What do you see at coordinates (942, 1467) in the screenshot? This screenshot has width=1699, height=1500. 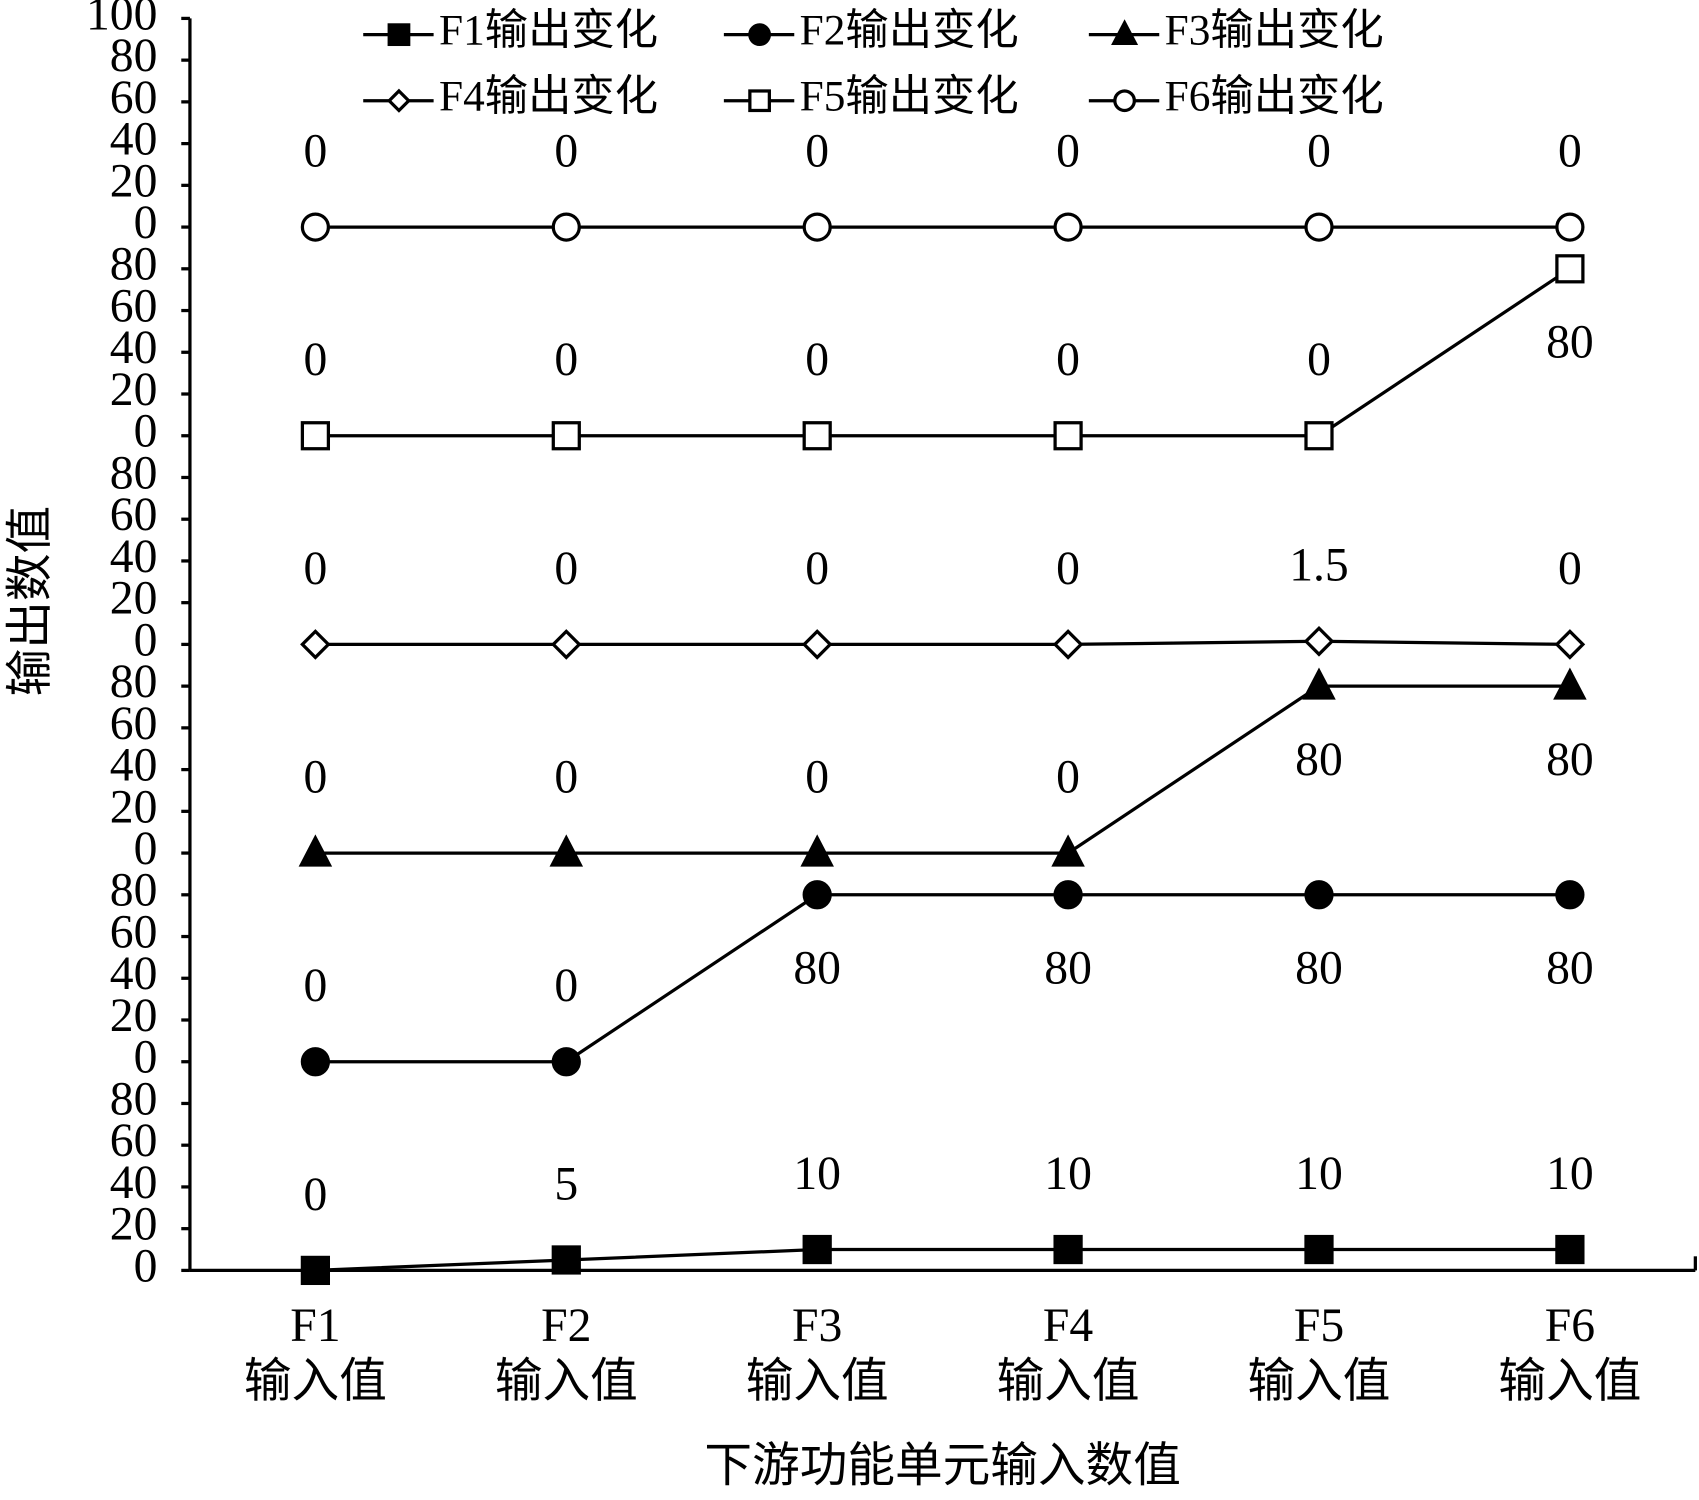 I see `x-axis-title: 下游功能单元输入数值` at bounding box center [942, 1467].